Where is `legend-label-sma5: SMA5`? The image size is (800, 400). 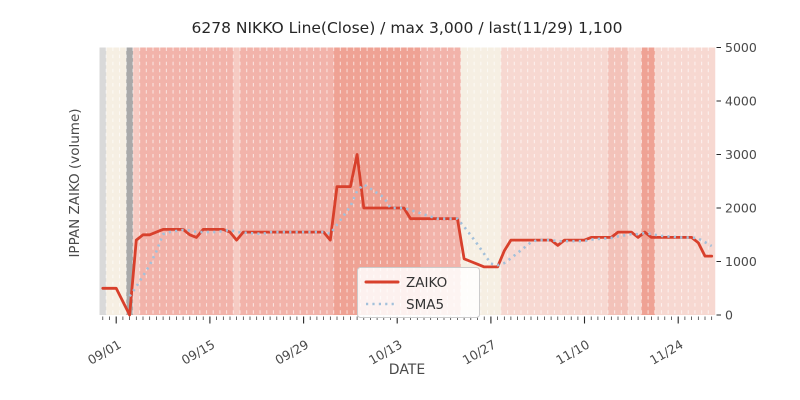
legend-label-sma5: SMA5 is located at coordinates (425, 305).